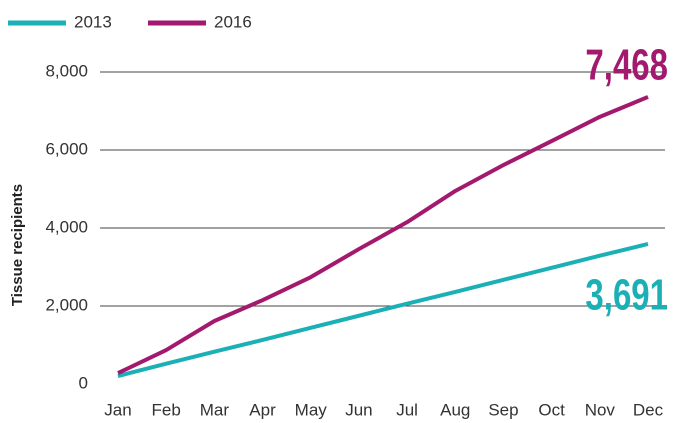 This screenshot has height=423, width=673. I want to click on legend-label: 2016, so click(233, 21).